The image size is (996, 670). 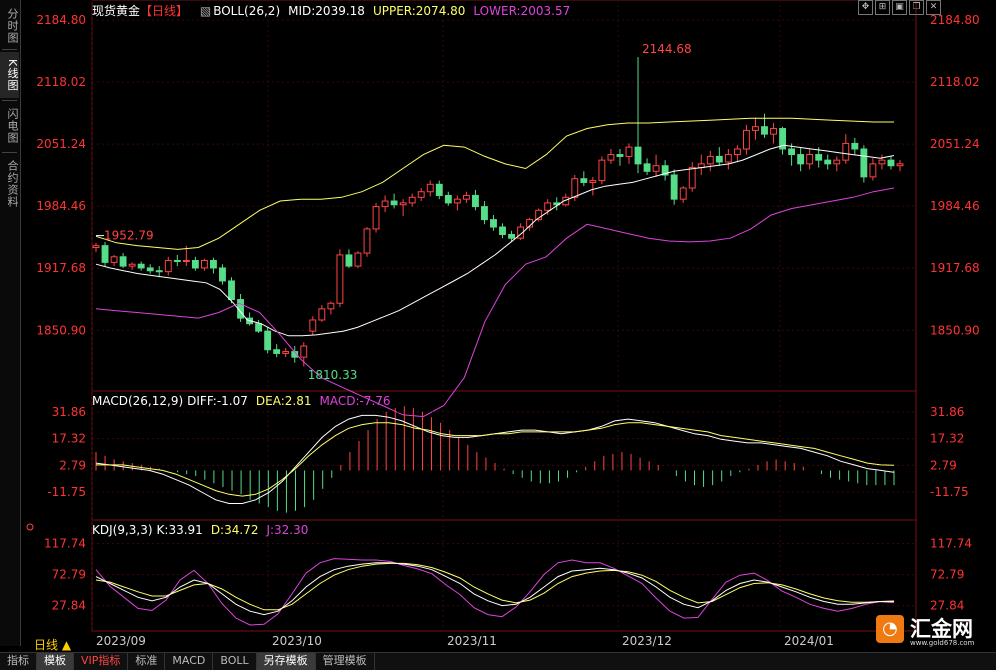 What do you see at coordinates (138, 401) in the screenshot?
I see `macd-name: MACD(26,12,9)` at bounding box center [138, 401].